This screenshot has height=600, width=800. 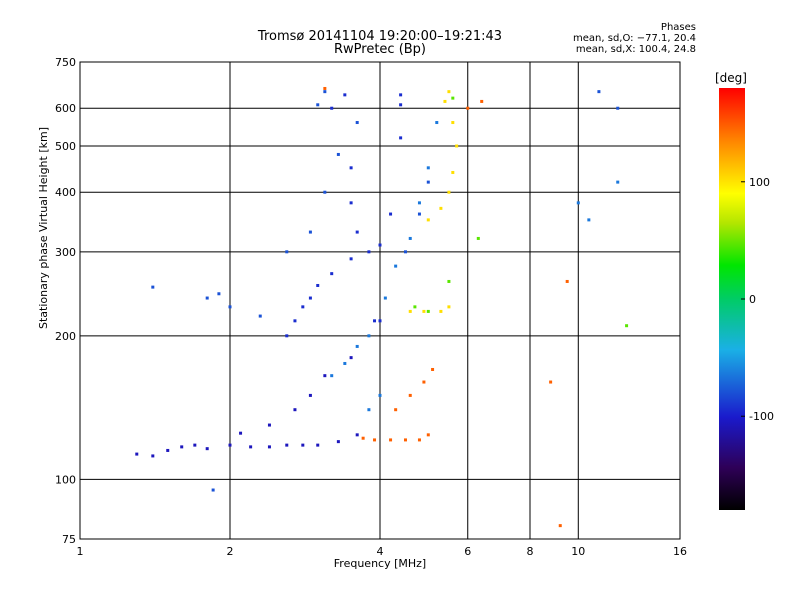 I want to click on colorbar-tick-label: 0, so click(x=752, y=299).